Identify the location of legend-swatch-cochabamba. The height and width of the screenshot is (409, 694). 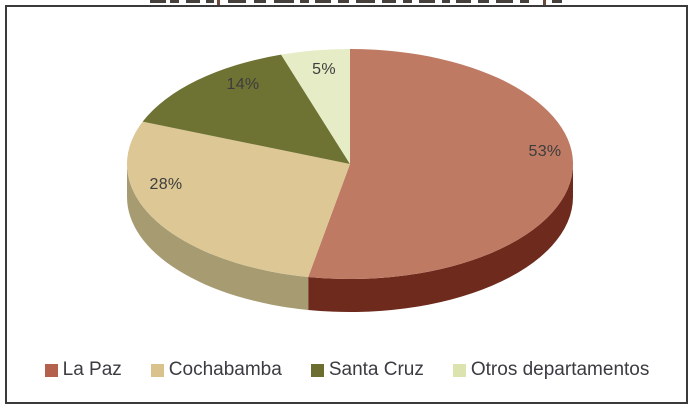
(157, 370).